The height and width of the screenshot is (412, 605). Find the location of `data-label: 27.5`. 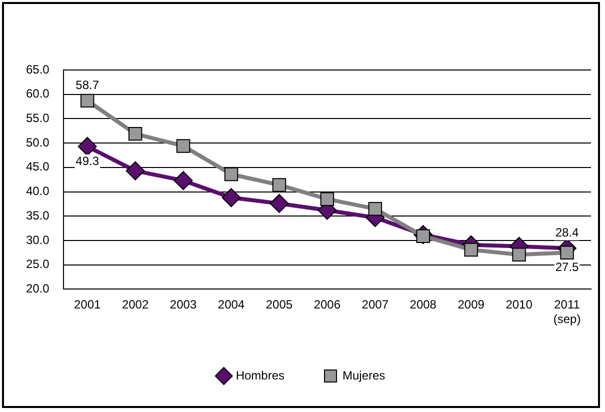

data-label: 27.5 is located at coordinates (567, 267).